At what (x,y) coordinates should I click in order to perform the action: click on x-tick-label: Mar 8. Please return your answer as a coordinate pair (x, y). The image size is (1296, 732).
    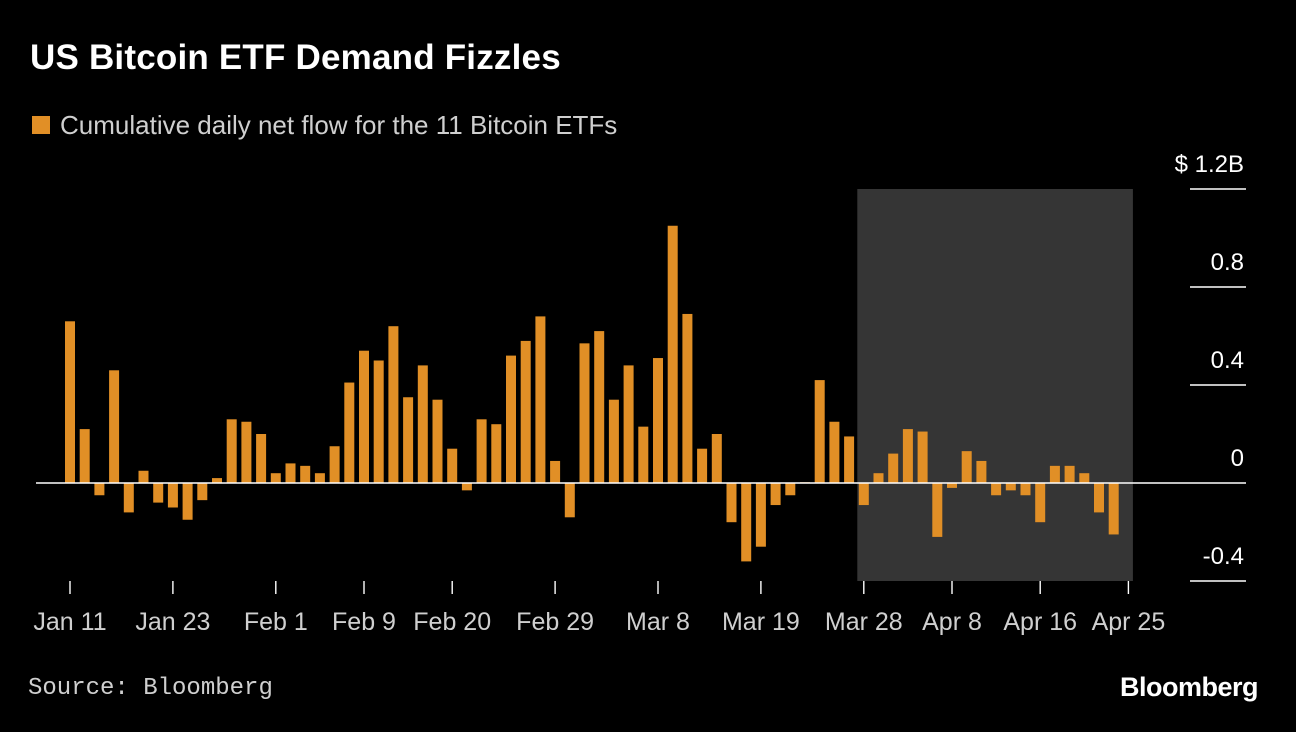
    Looking at the image, I should click on (658, 622).